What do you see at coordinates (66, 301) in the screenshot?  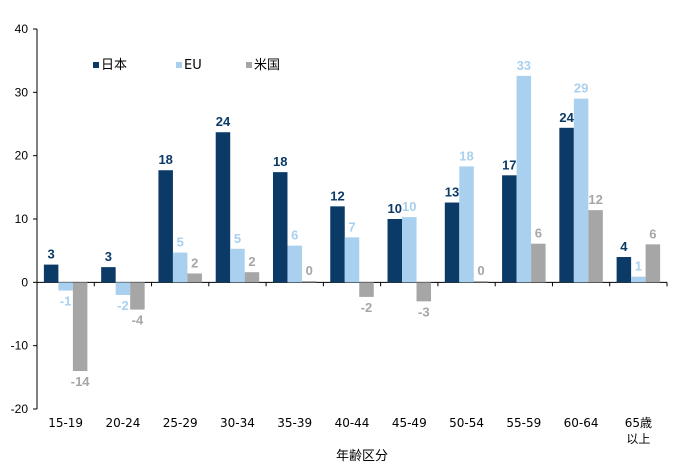 I see `data-label: -1` at bounding box center [66, 301].